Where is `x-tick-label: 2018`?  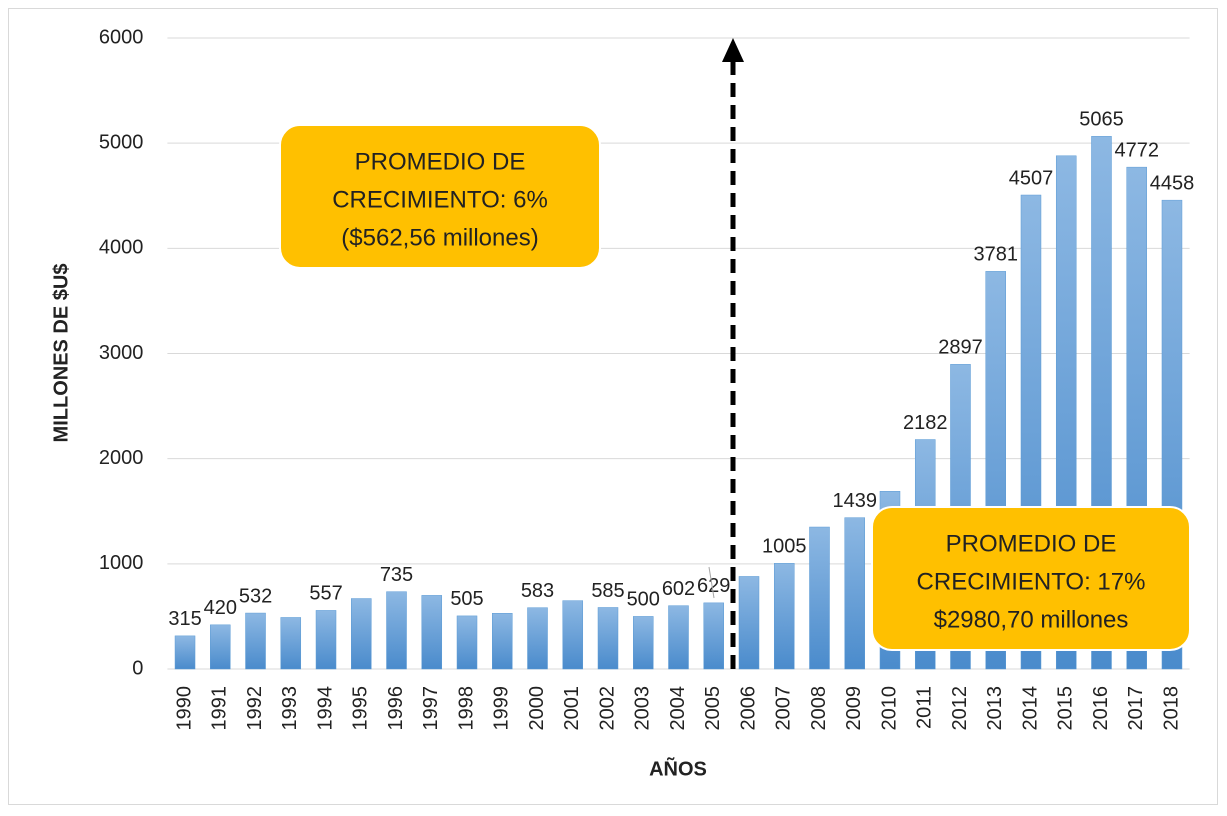 x-tick-label: 2018 is located at coordinates (1171, 708).